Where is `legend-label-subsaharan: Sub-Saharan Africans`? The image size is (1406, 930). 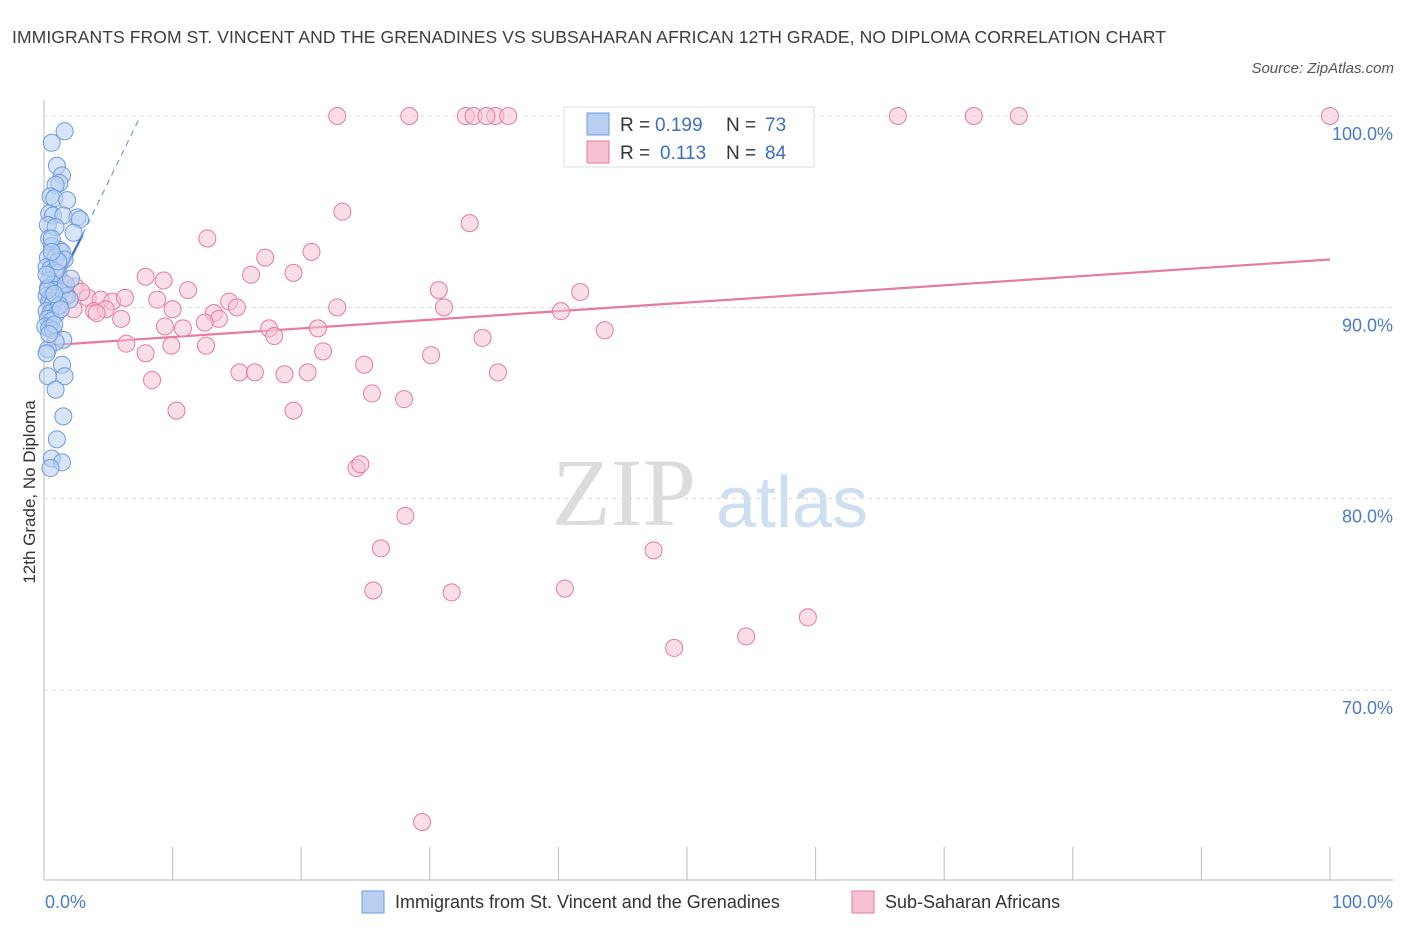 legend-label-subsaharan: Sub-Saharan Africans is located at coordinates (972, 902).